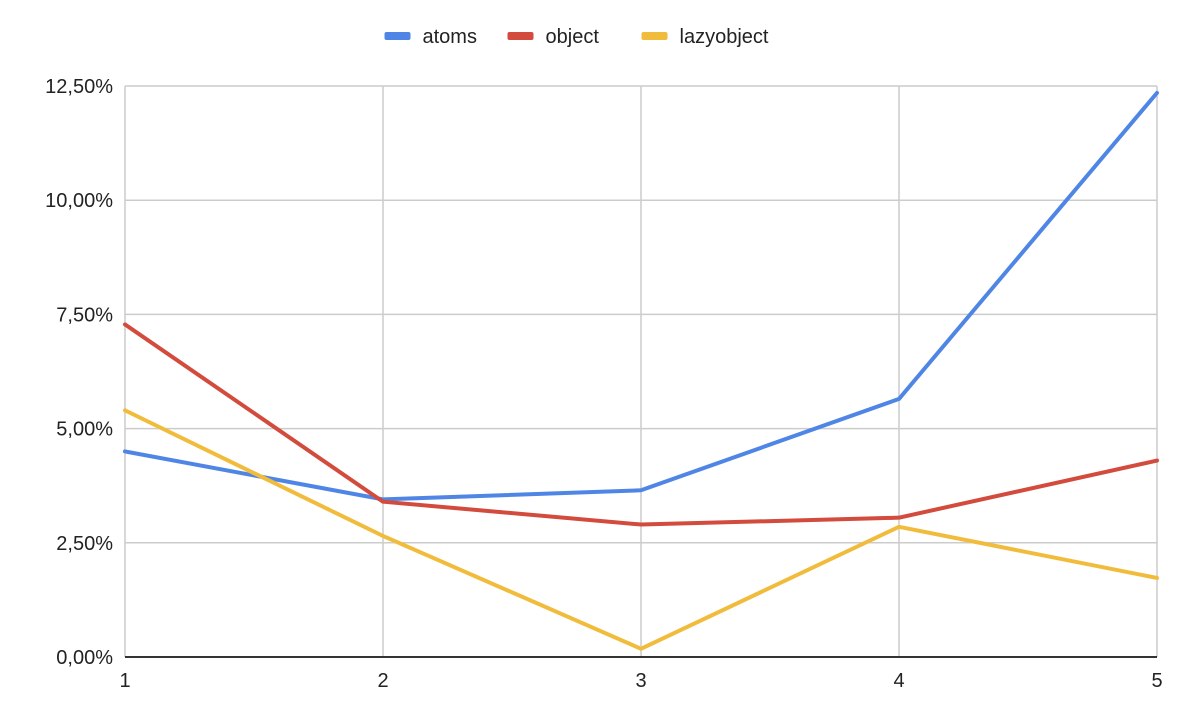 This screenshot has width=1184, height=721. What do you see at coordinates (84, 430) in the screenshot?
I see `y-tick-label: 5,00%` at bounding box center [84, 430].